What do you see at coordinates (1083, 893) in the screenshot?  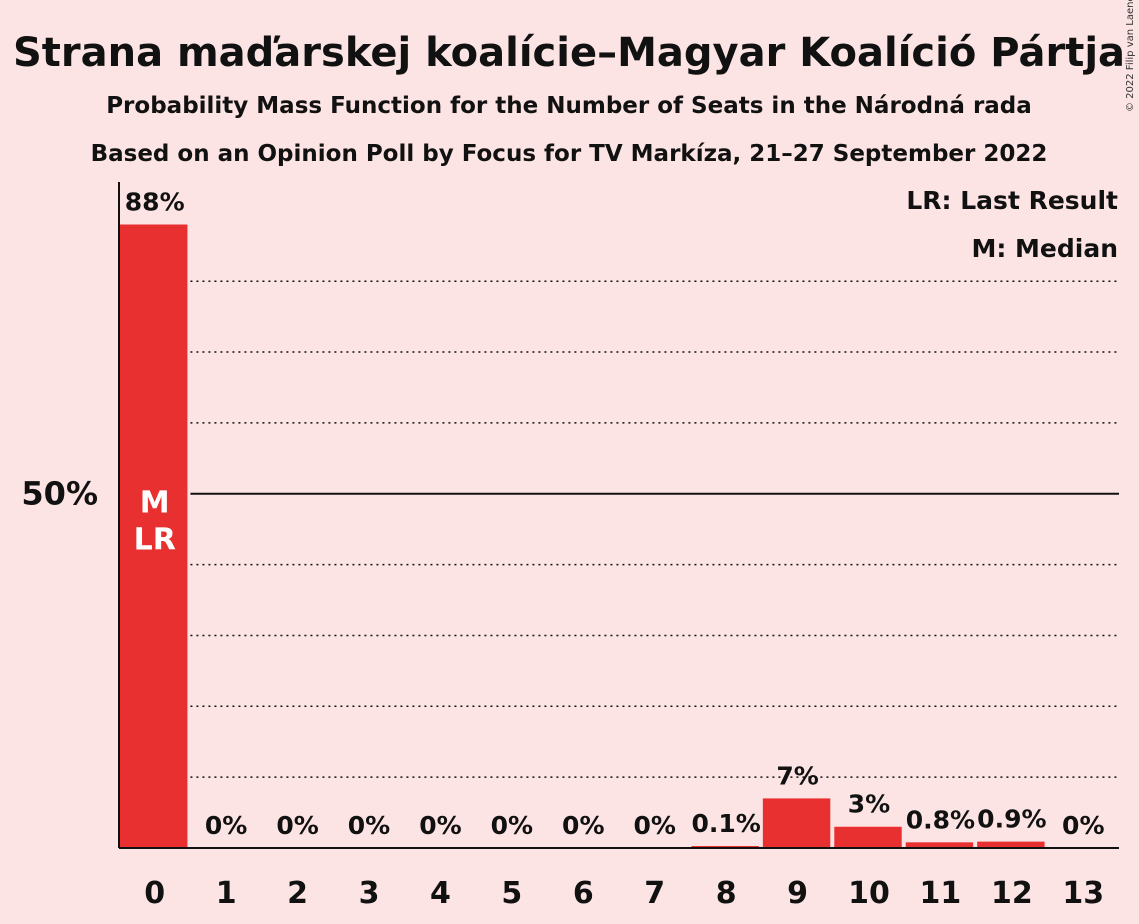 I see `x-tick-13: 13` at bounding box center [1083, 893].